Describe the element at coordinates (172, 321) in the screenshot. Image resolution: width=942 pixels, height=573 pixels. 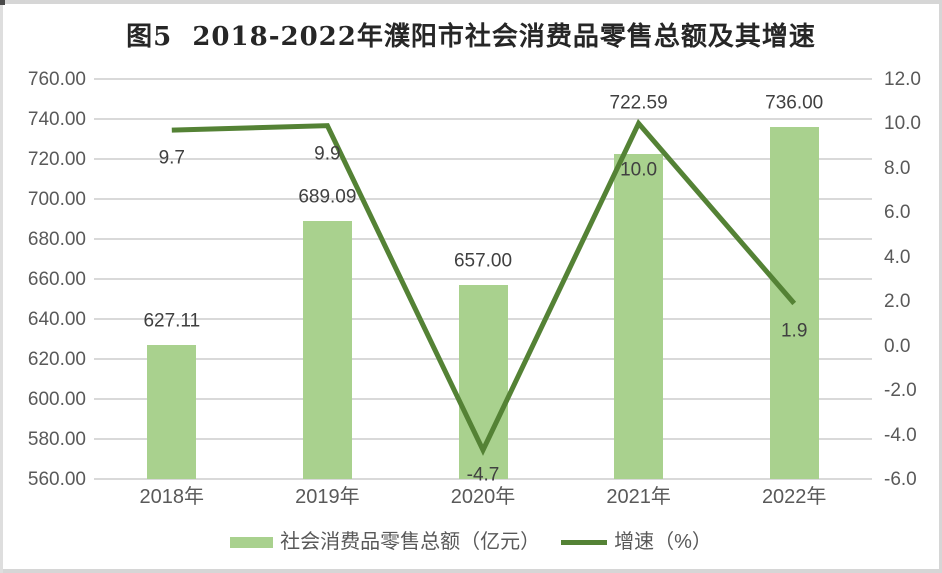
I see `bar-value-label: 627.11` at that location.